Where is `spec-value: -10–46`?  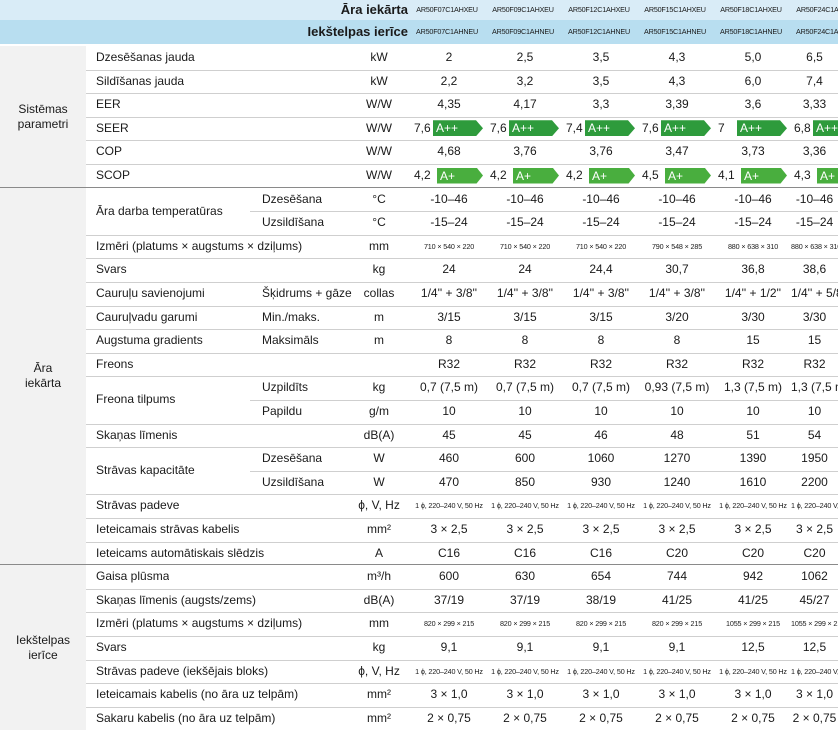 spec-value: -10–46 is located at coordinates (601, 198).